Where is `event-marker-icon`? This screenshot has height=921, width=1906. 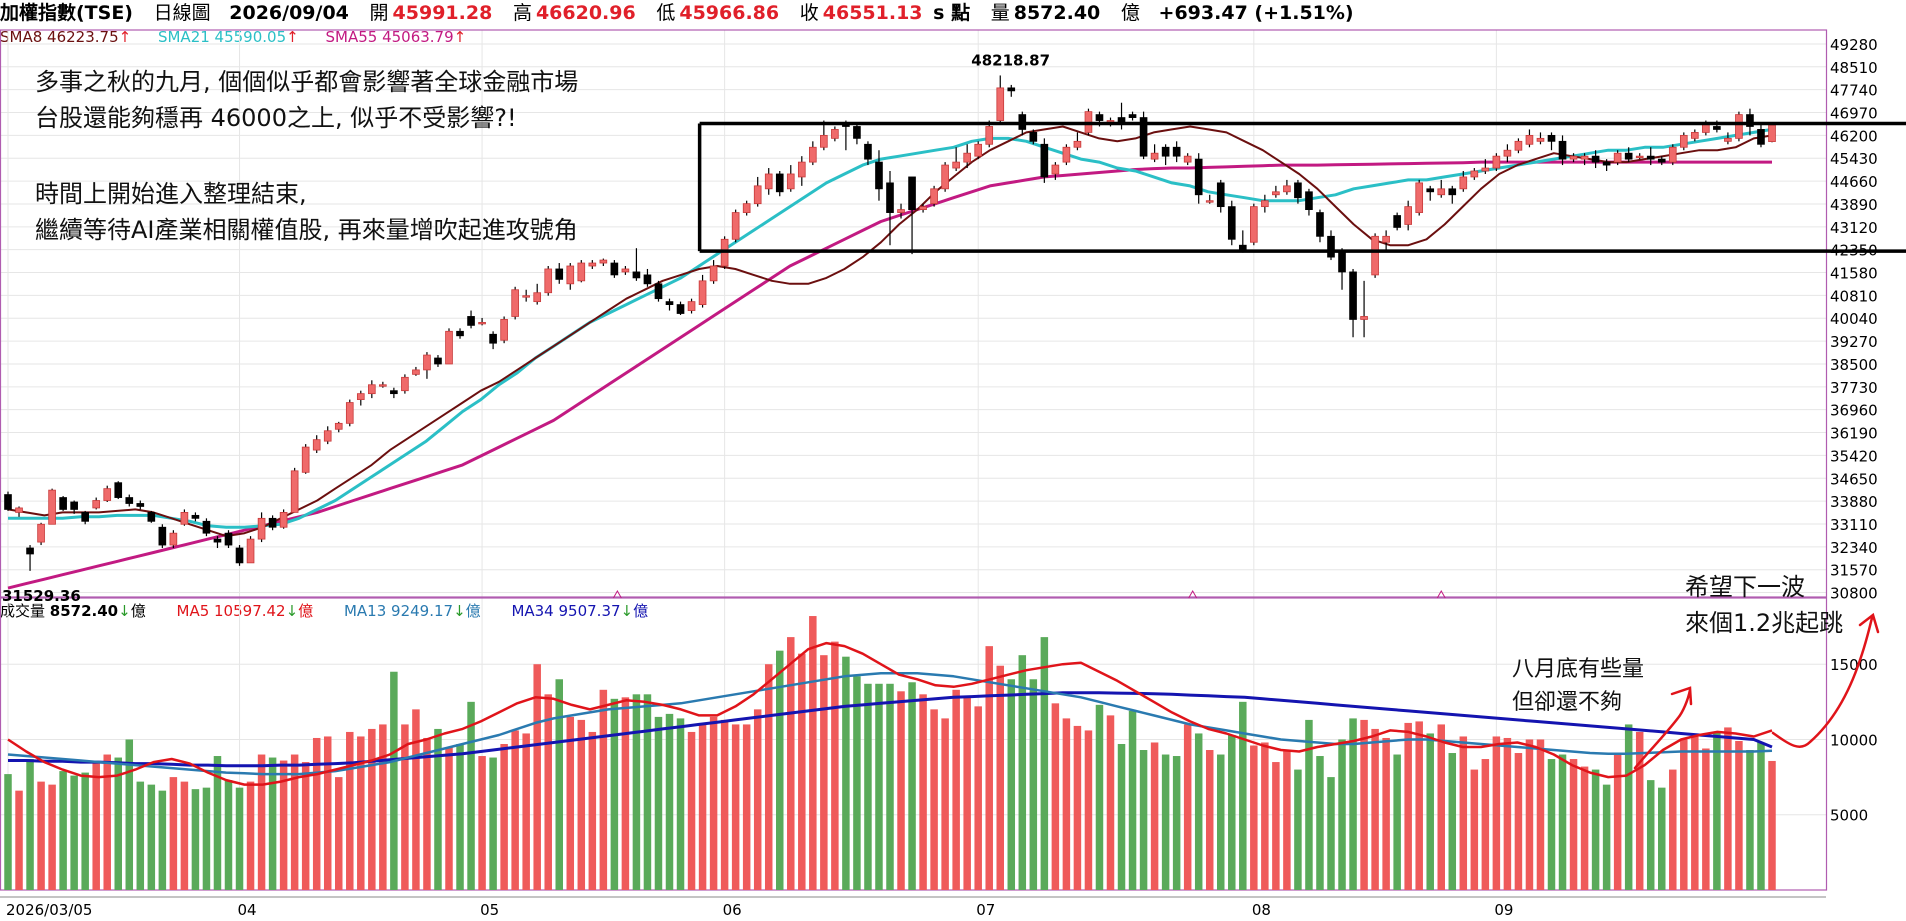
event-marker-icon is located at coordinates (1441, 594).